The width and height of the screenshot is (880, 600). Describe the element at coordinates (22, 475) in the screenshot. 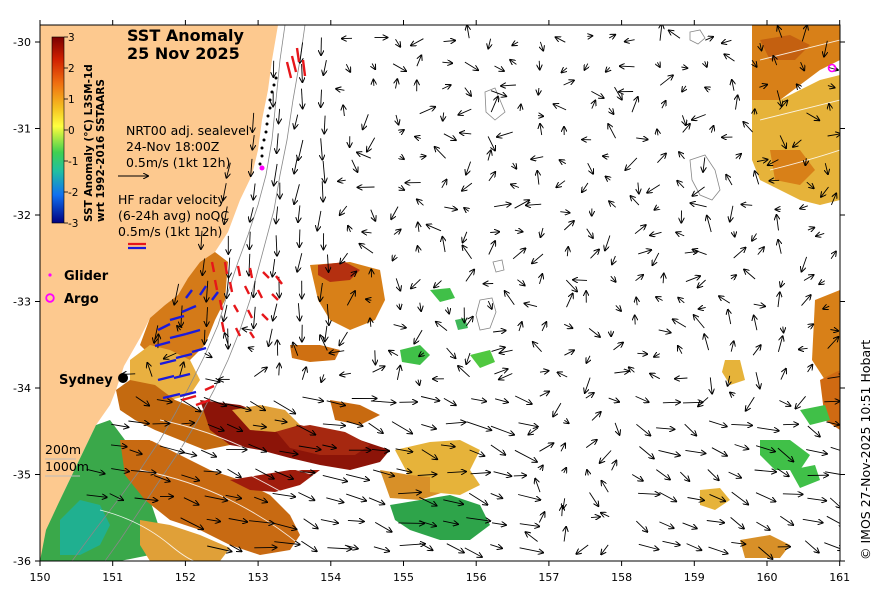

I see `lat-tick-label: -35` at that location.